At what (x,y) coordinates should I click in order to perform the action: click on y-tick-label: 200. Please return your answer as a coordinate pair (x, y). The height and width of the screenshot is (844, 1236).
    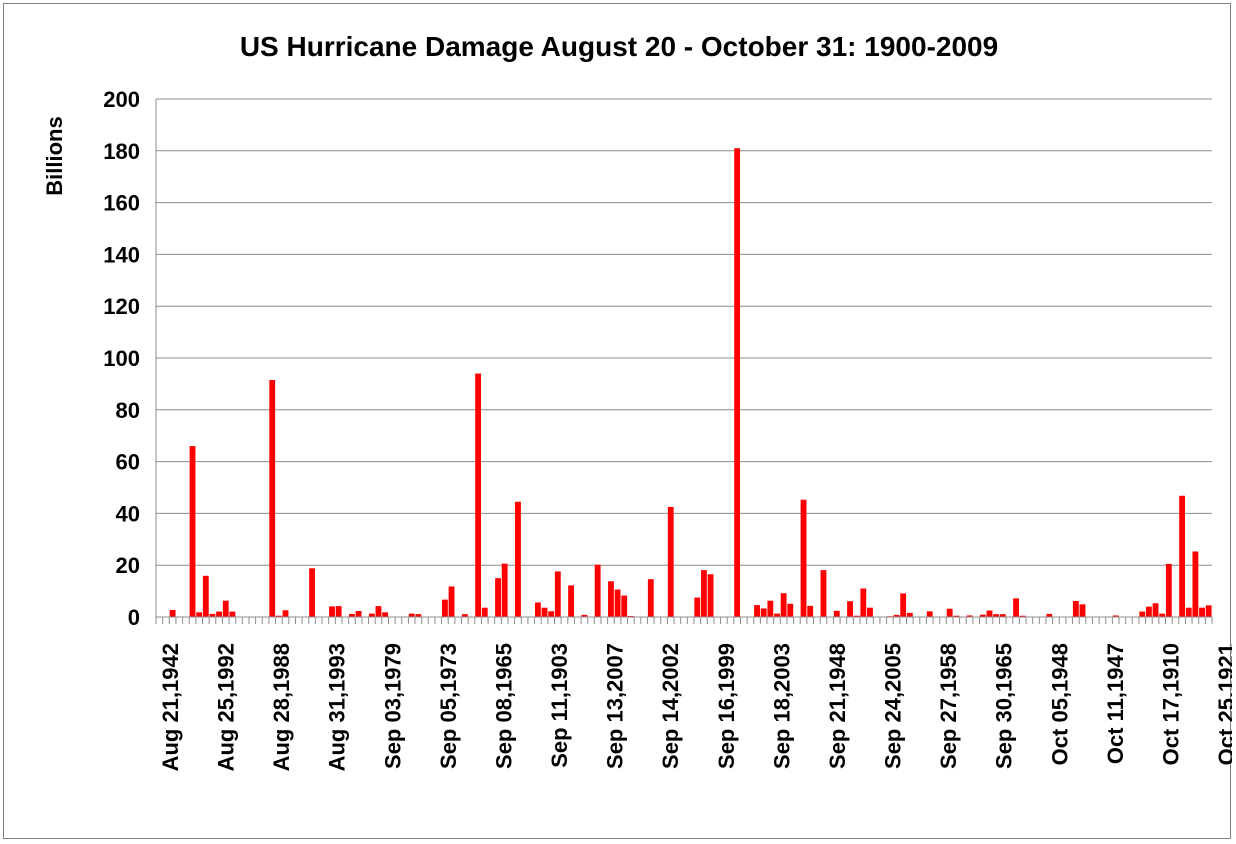
    Looking at the image, I should click on (121, 99).